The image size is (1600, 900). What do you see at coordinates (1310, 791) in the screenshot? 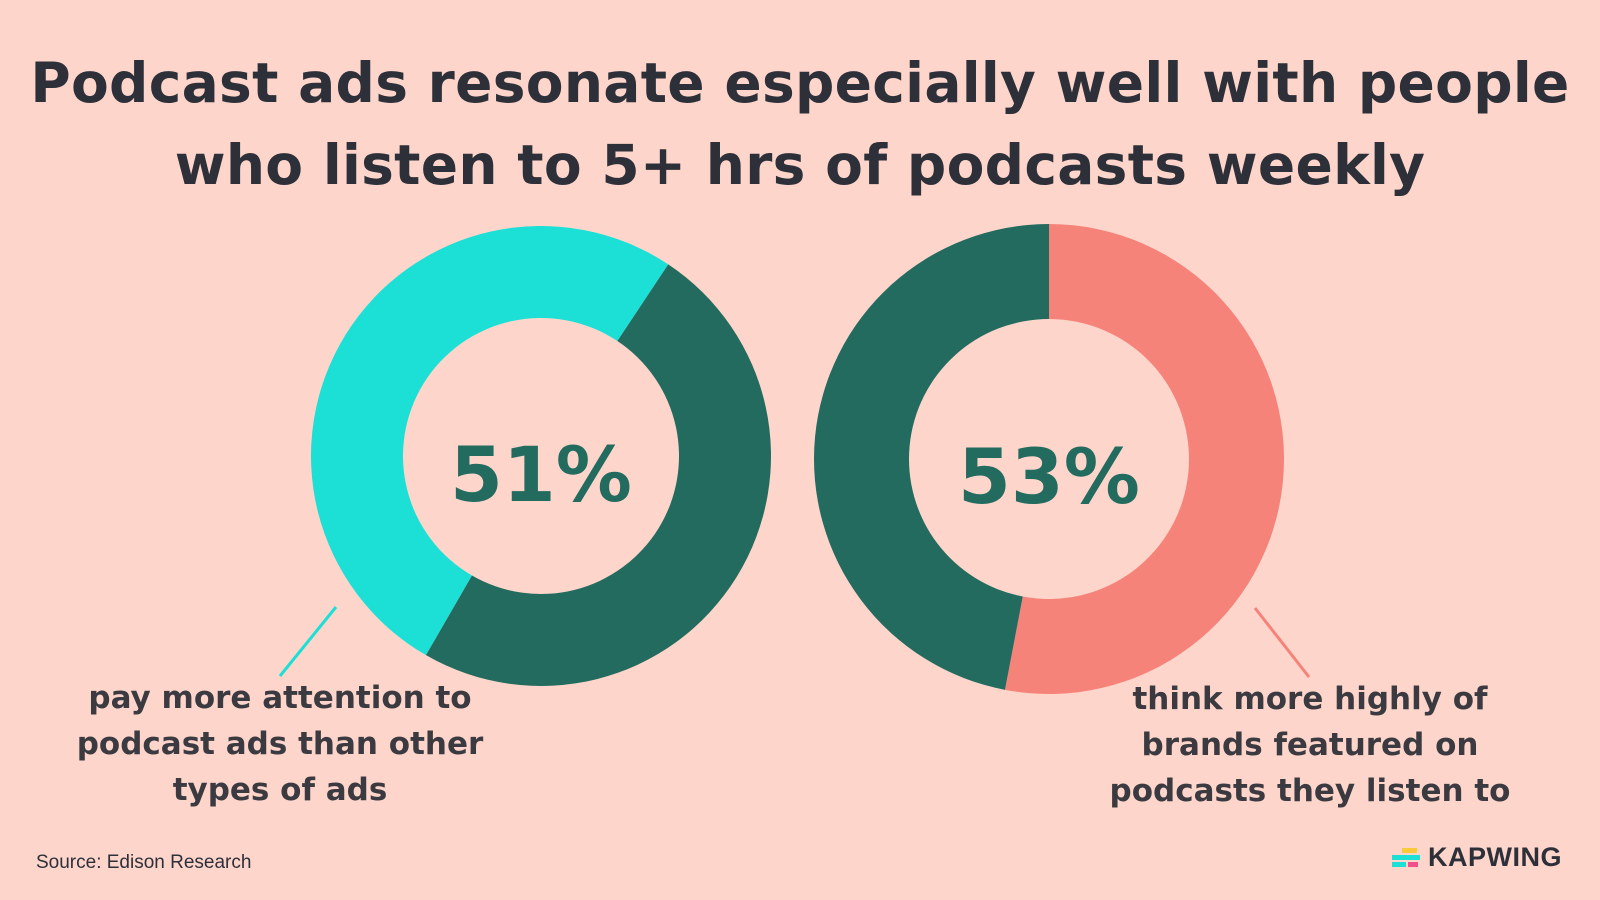
I see `caption-line: podcasts they listen to` at bounding box center [1310, 791].